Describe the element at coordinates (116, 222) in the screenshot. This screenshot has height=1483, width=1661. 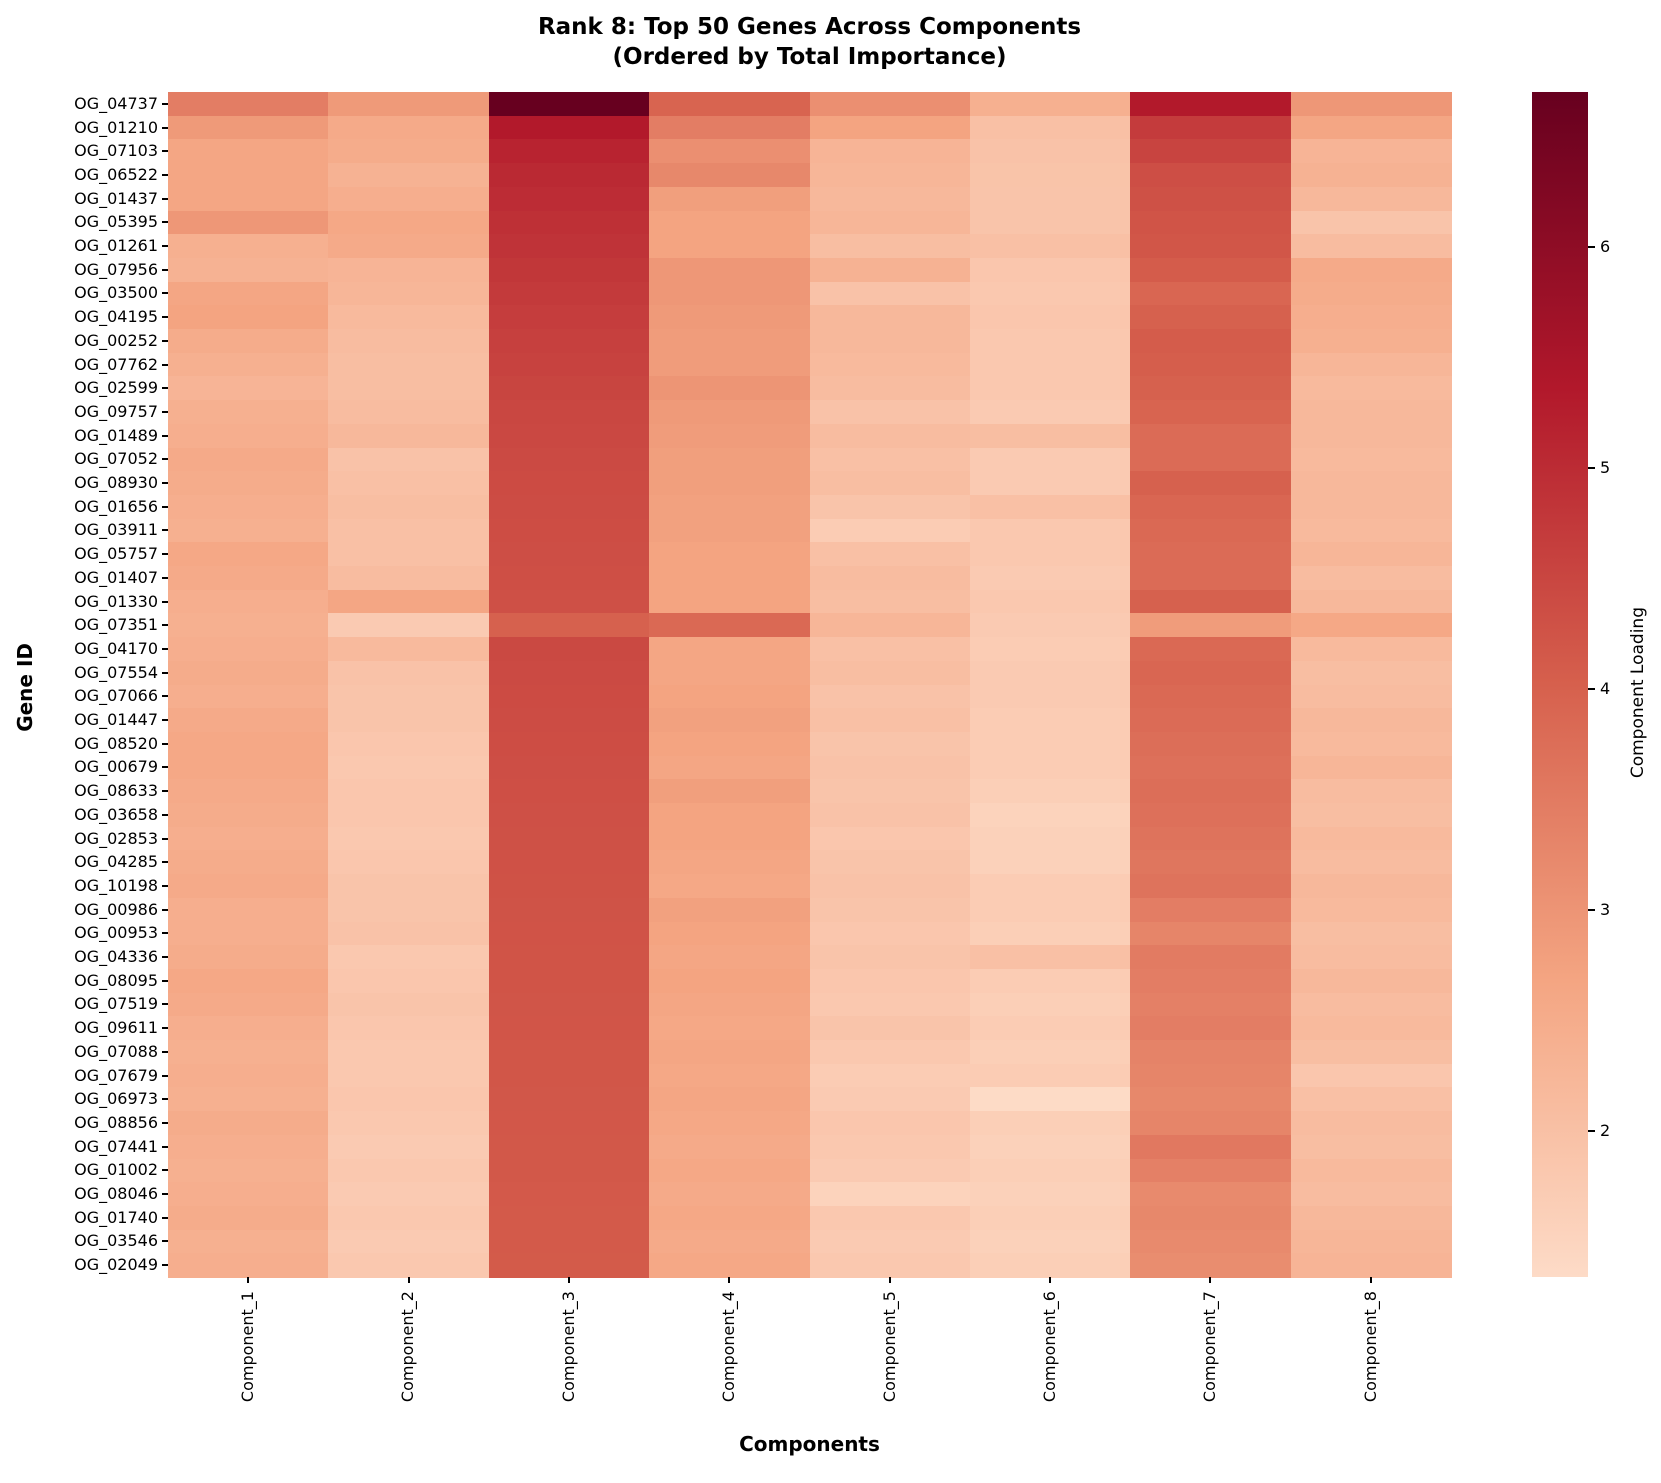
I see `gene-tick-label: OG_05395` at that location.